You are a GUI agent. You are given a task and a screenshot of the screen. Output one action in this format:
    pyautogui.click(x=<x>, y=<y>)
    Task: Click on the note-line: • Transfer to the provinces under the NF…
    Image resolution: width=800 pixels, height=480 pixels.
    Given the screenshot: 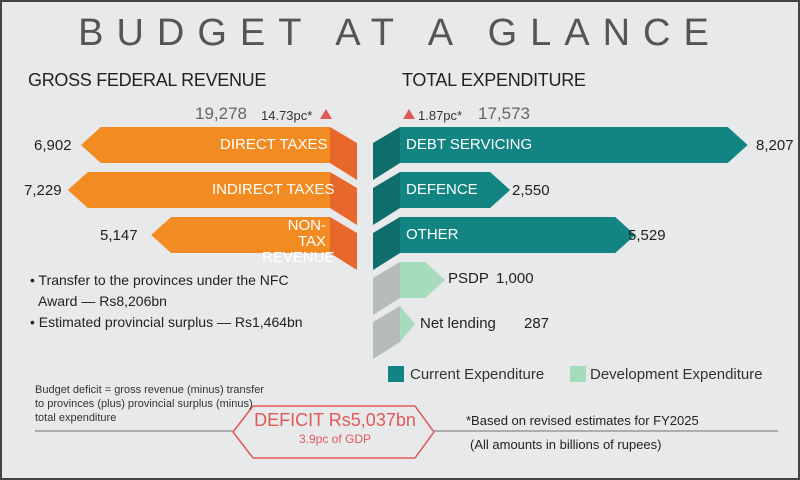 What is the action you would take?
    pyautogui.click(x=159, y=280)
    